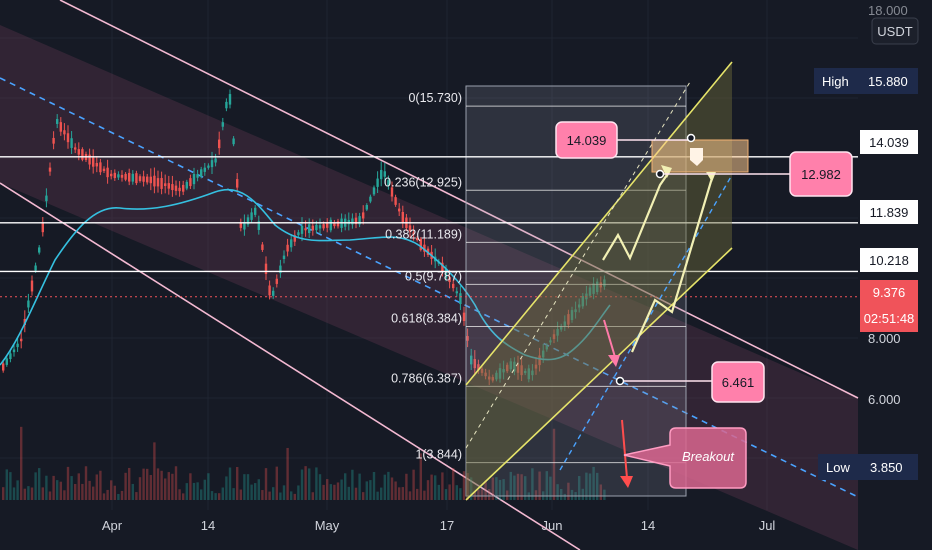 The image size is (932, 550). I want to click on time-label-may: May, so click(327, 525).